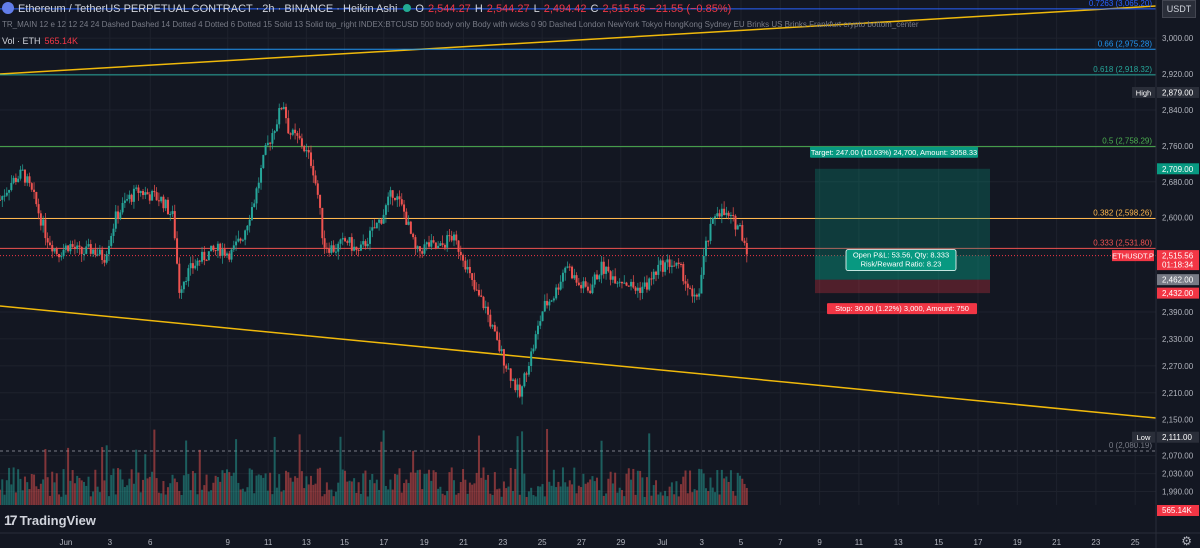 The image size is (1200, 548). Describe the element at coordinates (1186, 541) in the screenshot. I see `gear-icon: ⚙` at that location.